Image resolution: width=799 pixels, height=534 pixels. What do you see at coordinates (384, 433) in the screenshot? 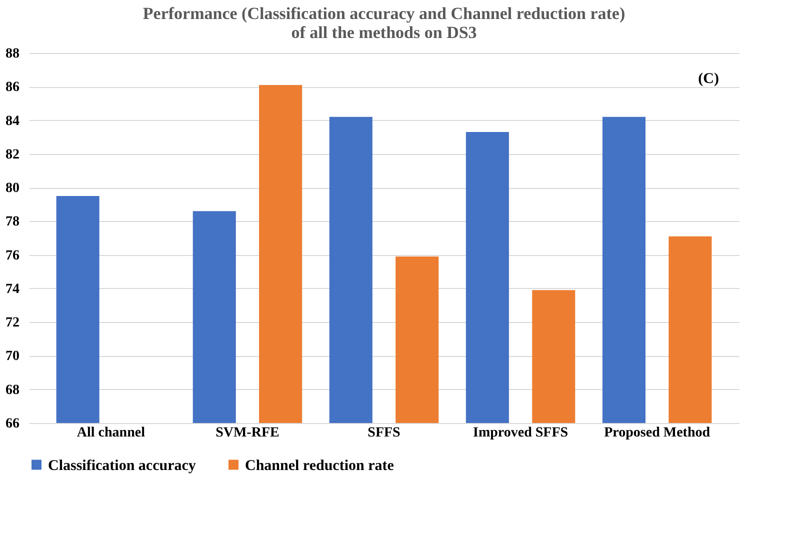
I see `x-tick-label: SFFS` at bounding box center [384, 433].